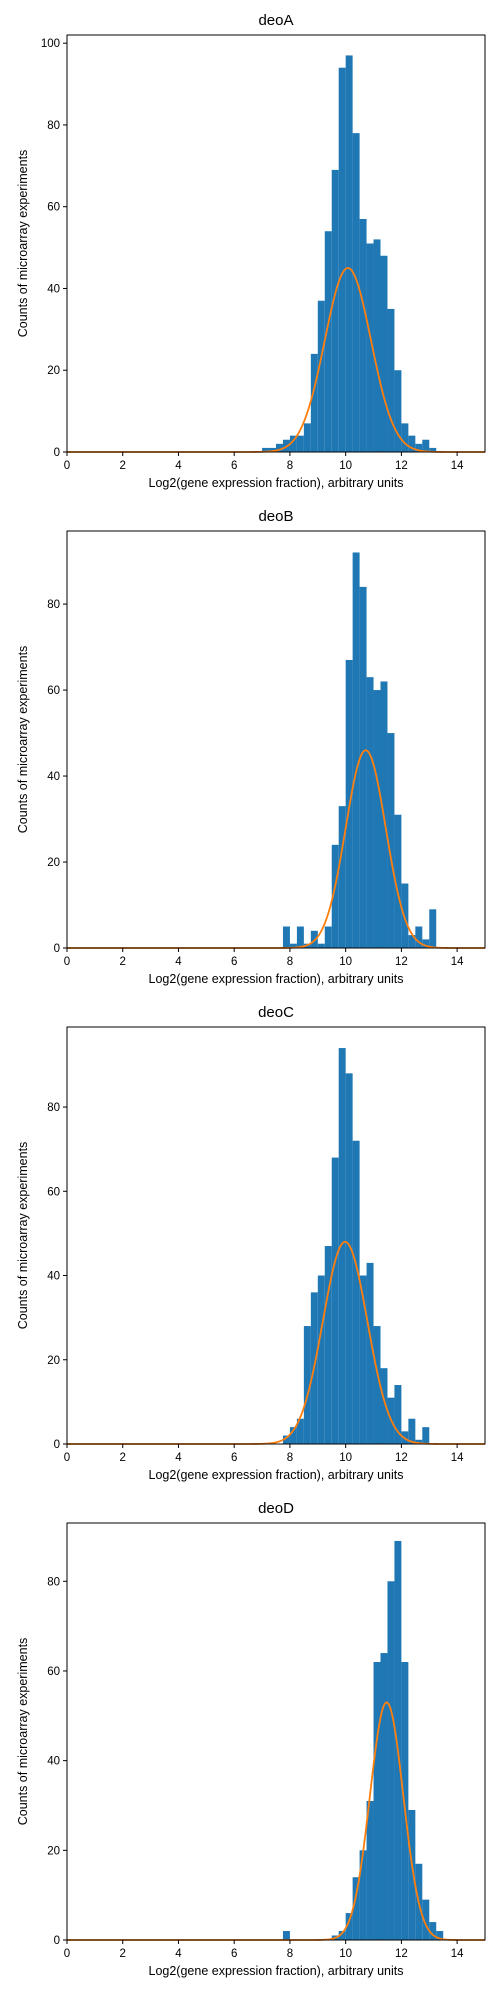  I want to click on chart-title: deoD, so click(276, 1508).